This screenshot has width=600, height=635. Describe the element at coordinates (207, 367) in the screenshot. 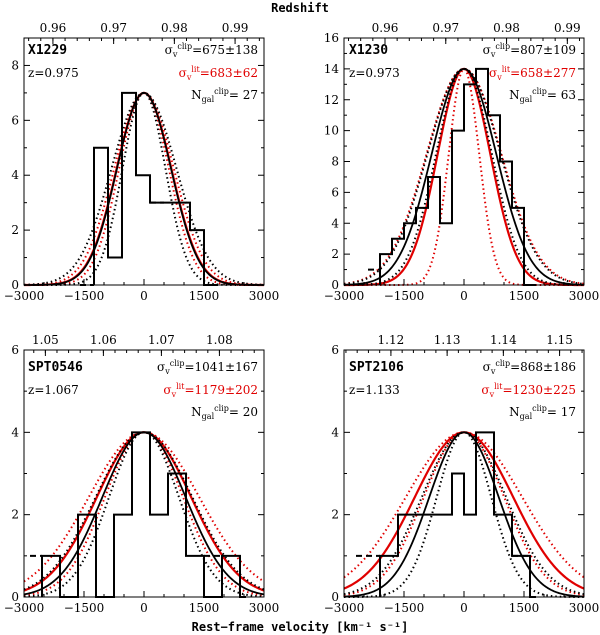

I see `panel-spt0546-sigma-clip: σvclip=1041±167` at that location.